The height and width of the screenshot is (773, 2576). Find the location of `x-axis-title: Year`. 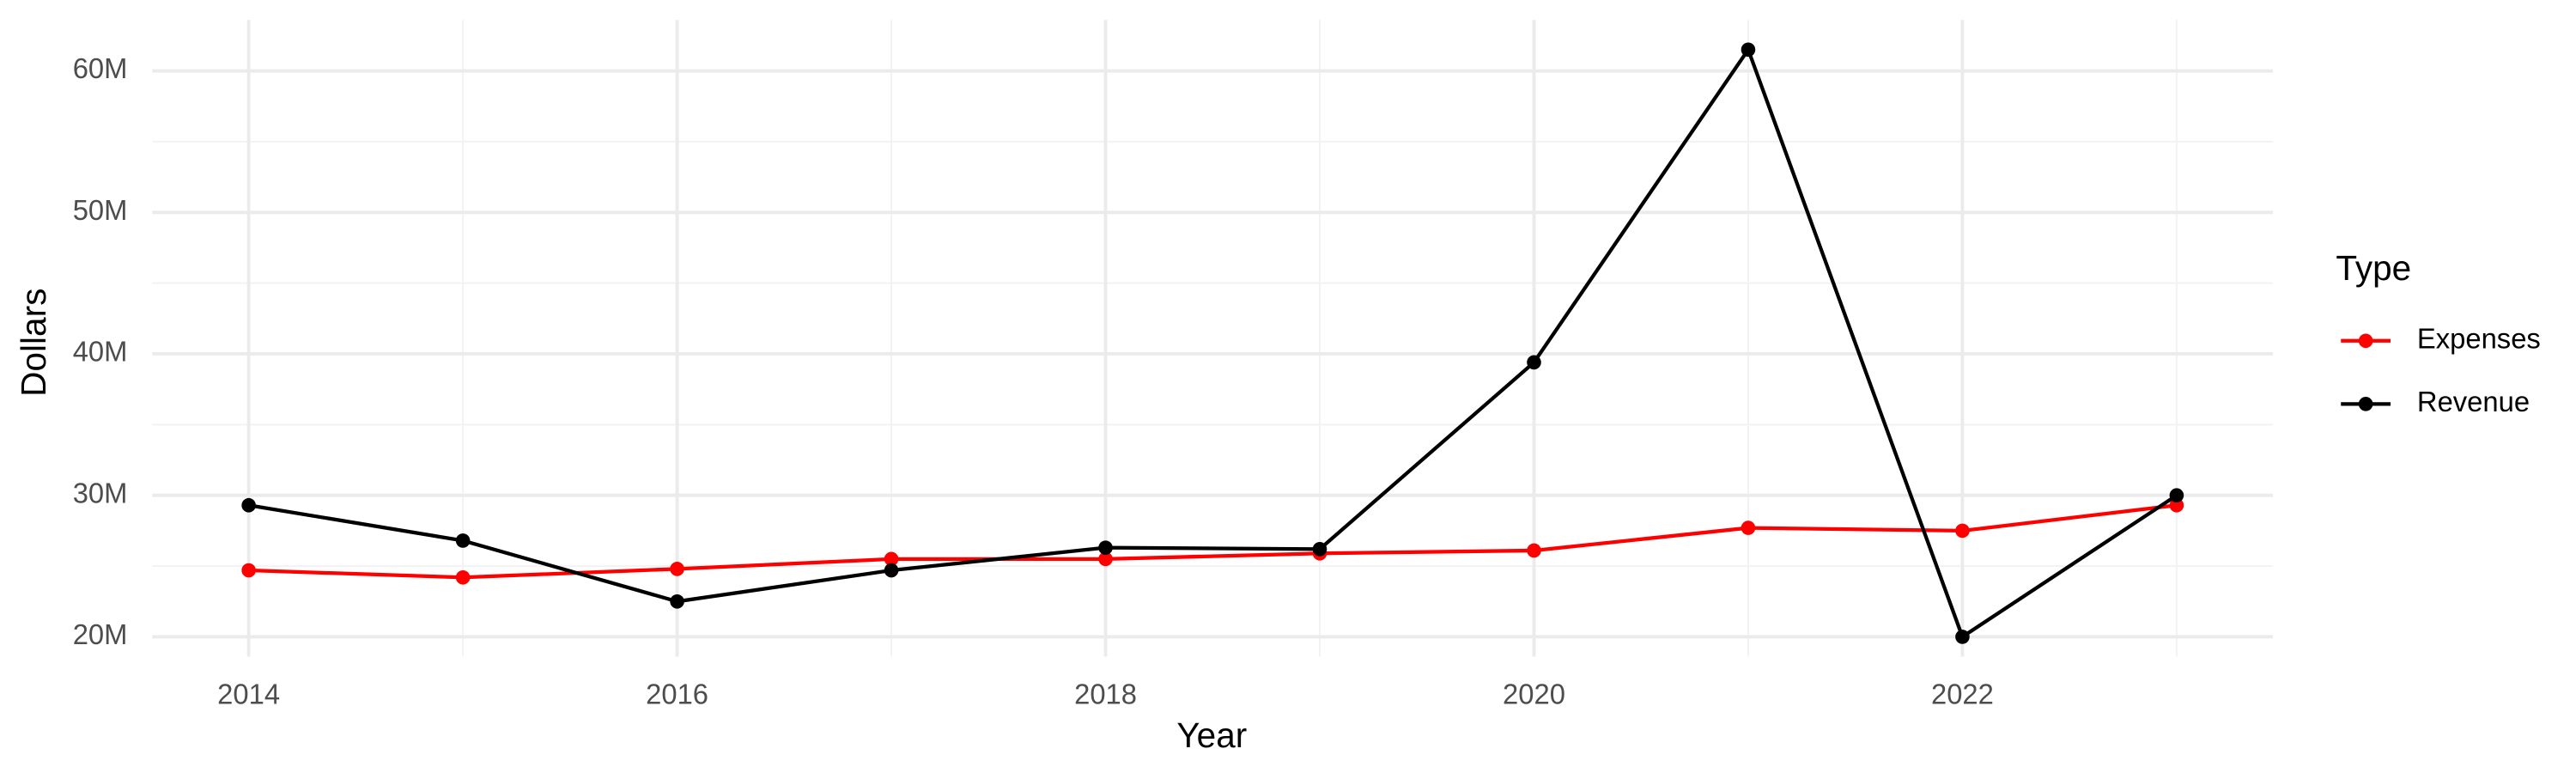

x-axis-title: Year is located at coordinates (1211, 735).